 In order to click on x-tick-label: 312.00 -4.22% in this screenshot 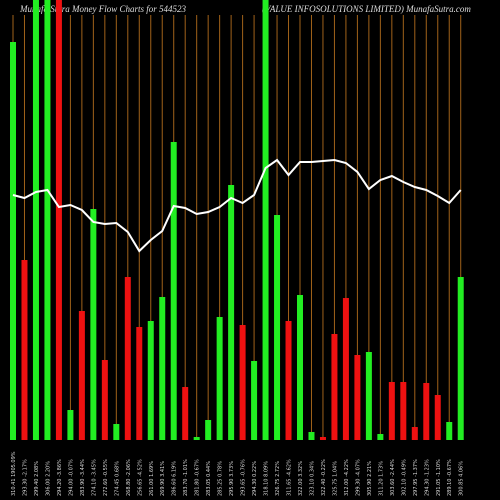, I will do `click(347, 477)`.